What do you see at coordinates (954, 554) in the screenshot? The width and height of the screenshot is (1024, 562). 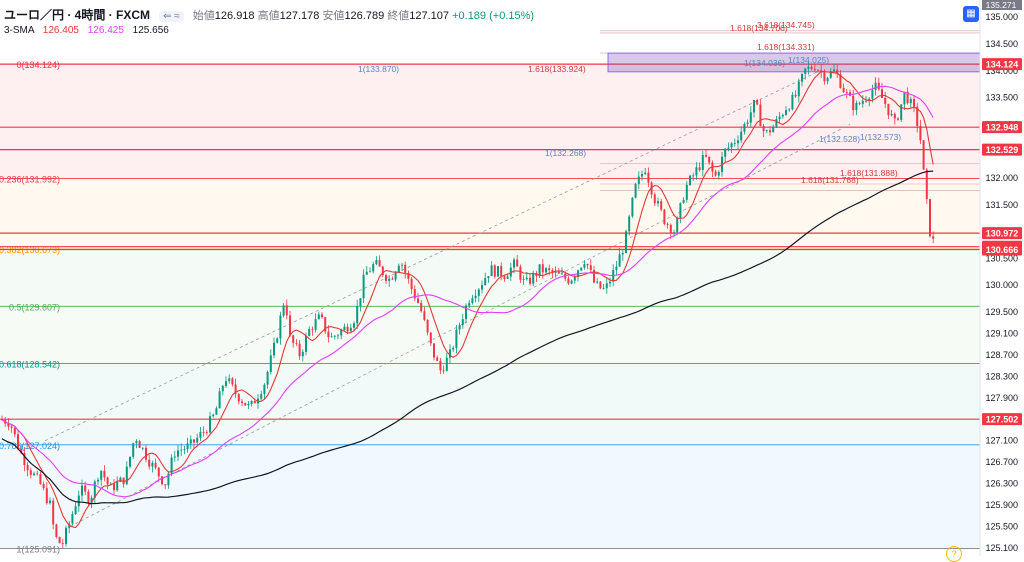 I see `help-icon: ?` at bounding box center [954, 554].